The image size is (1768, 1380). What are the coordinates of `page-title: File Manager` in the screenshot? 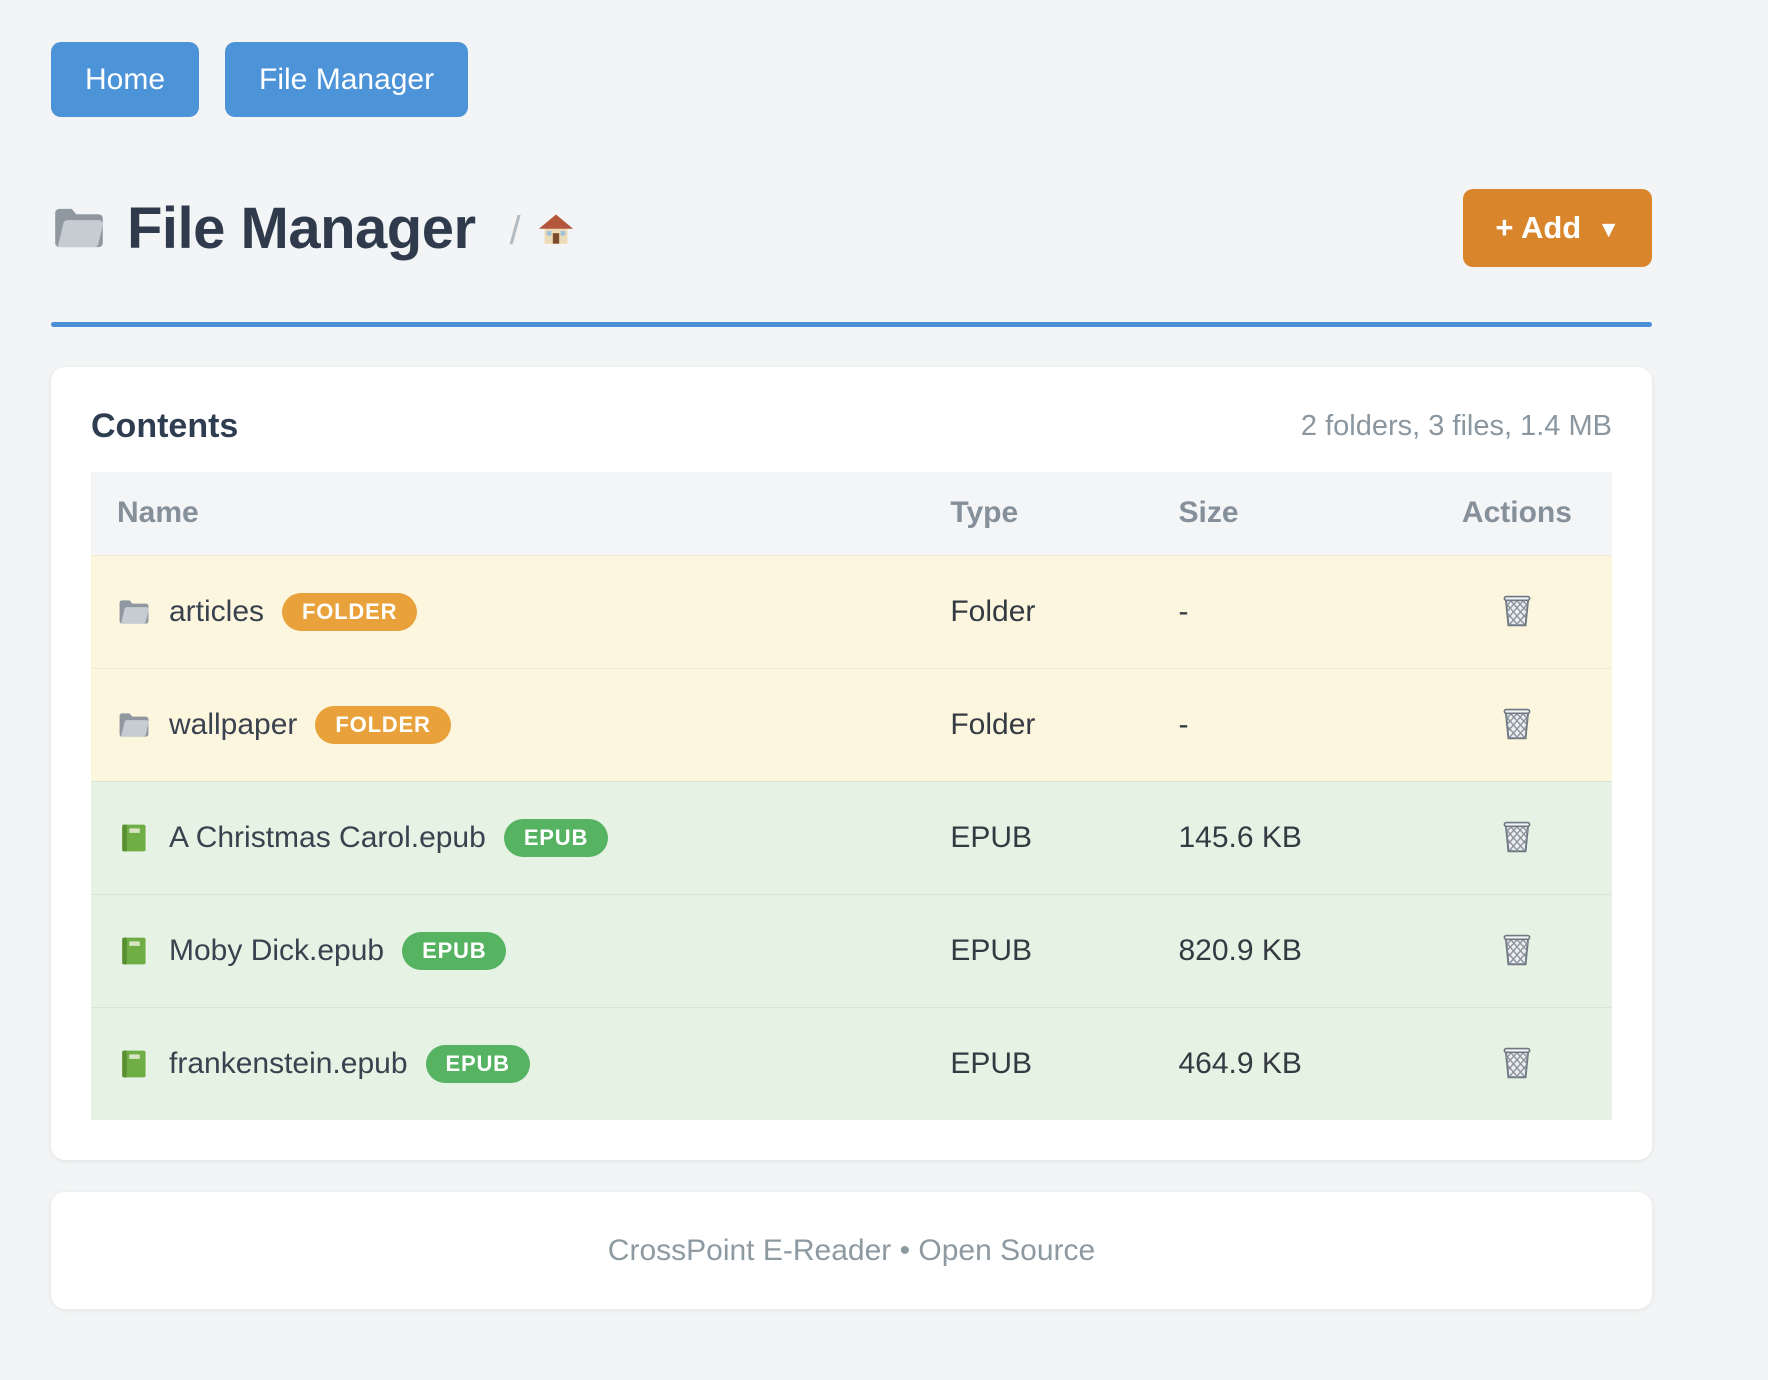 It's located at (301, 228).